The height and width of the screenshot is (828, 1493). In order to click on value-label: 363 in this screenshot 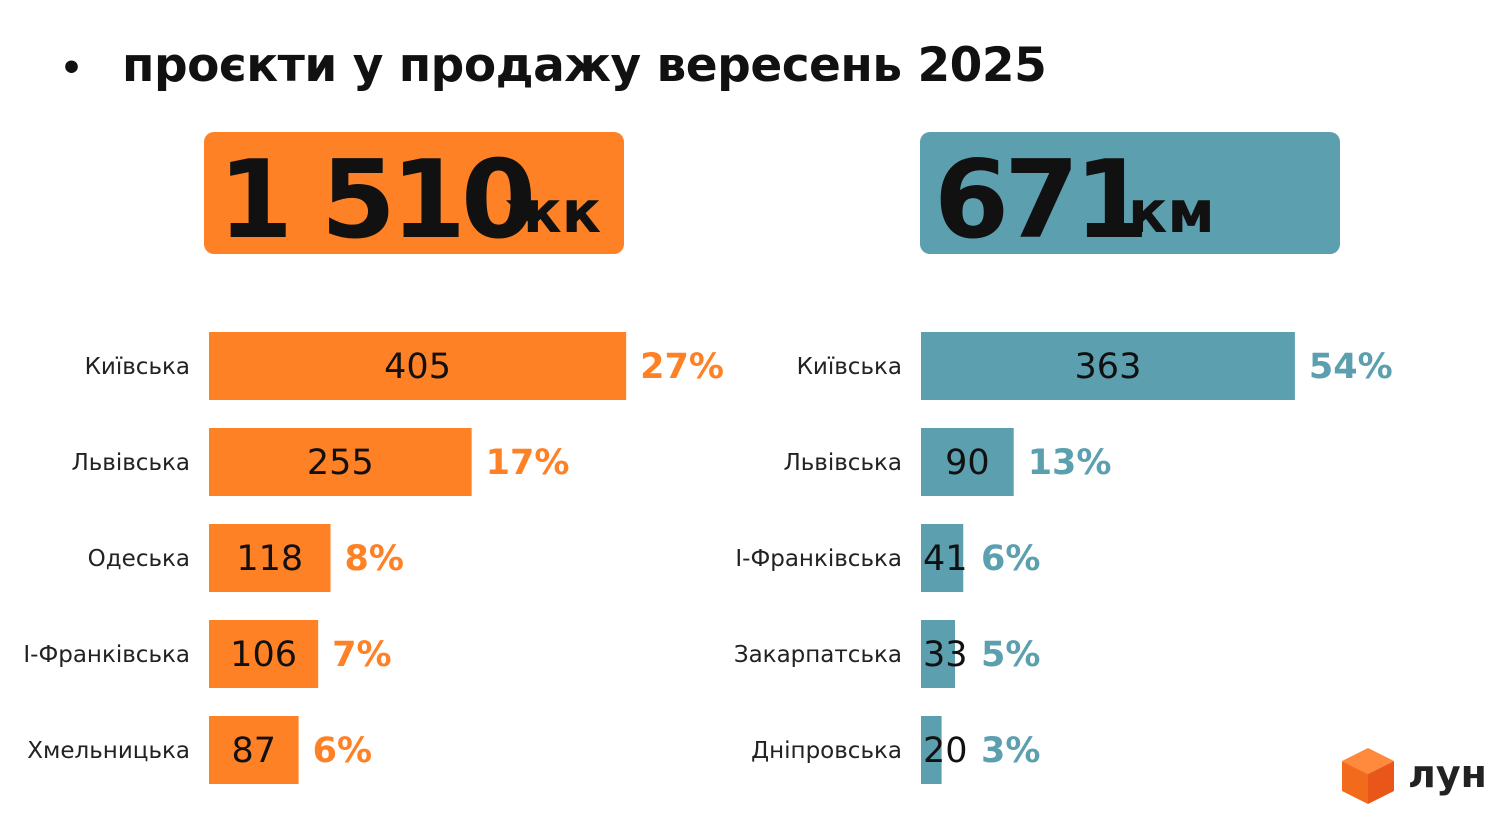, I will do `click(1108, 367)`.